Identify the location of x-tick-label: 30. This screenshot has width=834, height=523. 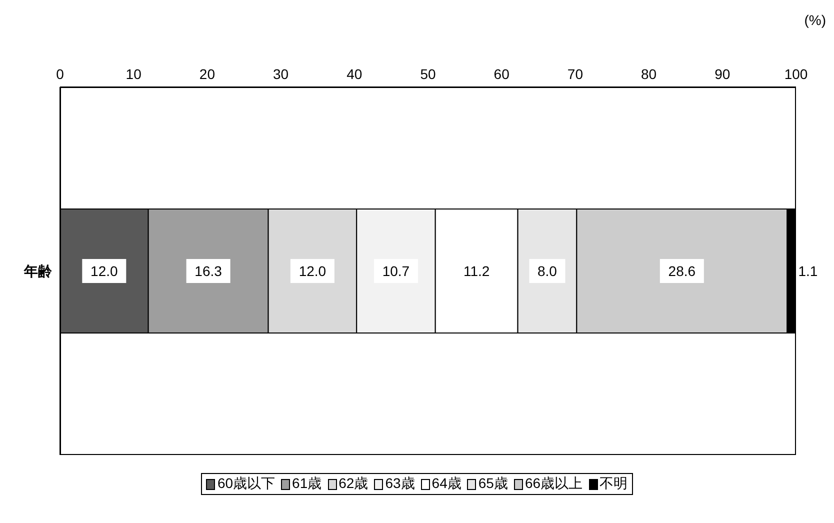
(281, 74).